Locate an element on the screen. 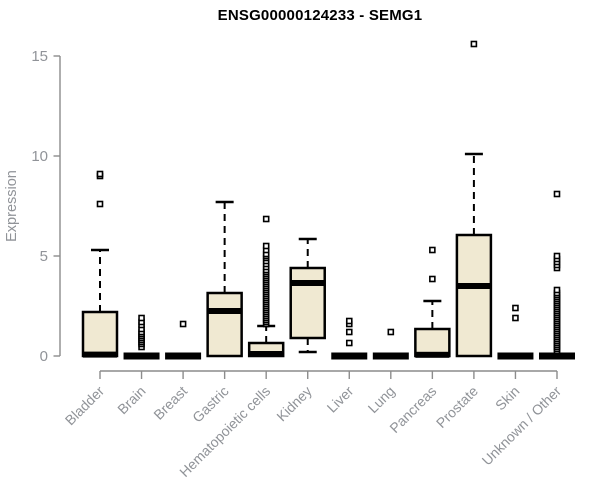  x-tick-label: Skin is located at coordinates (507, 398).